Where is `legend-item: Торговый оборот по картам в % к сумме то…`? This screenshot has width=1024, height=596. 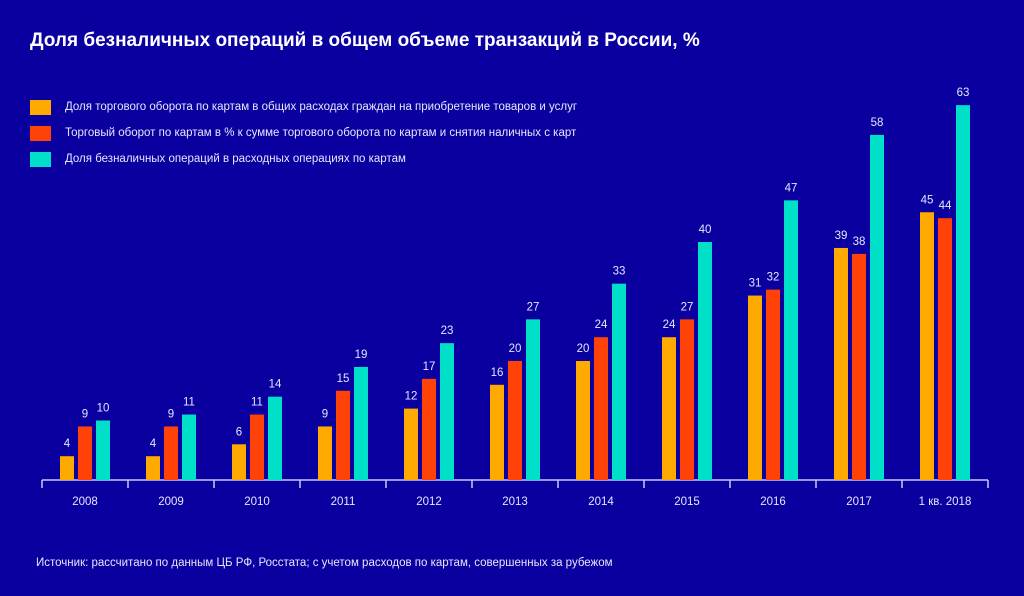 legend-item: Торговый оборот по картам в % к сумме то… is located at coordinates (303, 133).